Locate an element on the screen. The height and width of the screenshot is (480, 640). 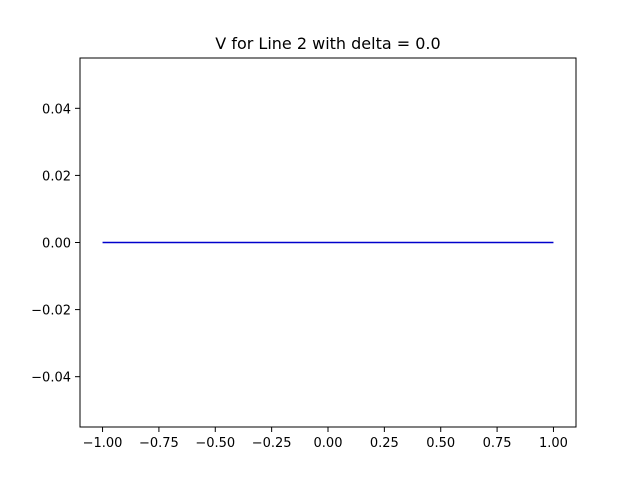
x-tick-label: 0.00 is located at coordinates (328, 443).